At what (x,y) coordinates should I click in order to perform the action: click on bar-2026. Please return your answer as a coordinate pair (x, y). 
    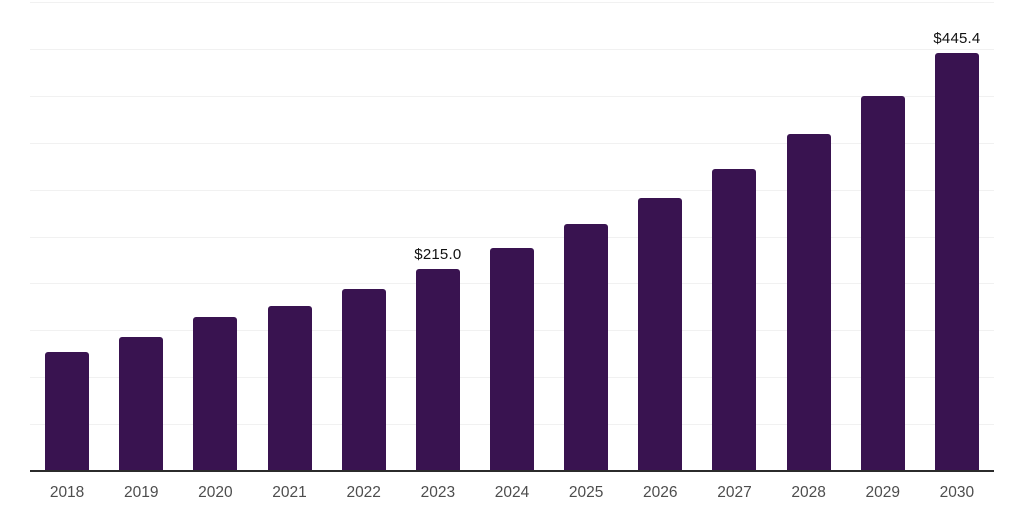
    Looking at the image, I should click on (660, 334).